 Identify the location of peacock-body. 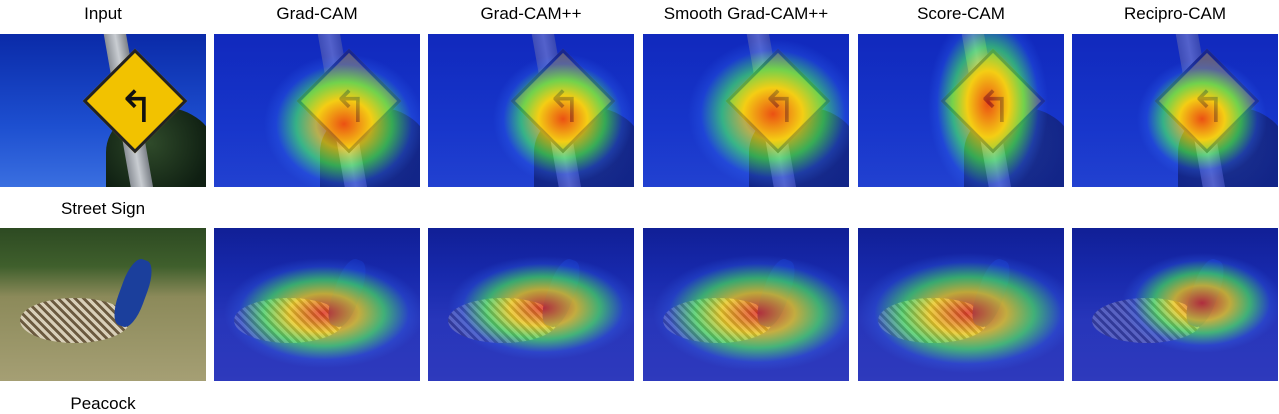
(75, 320).